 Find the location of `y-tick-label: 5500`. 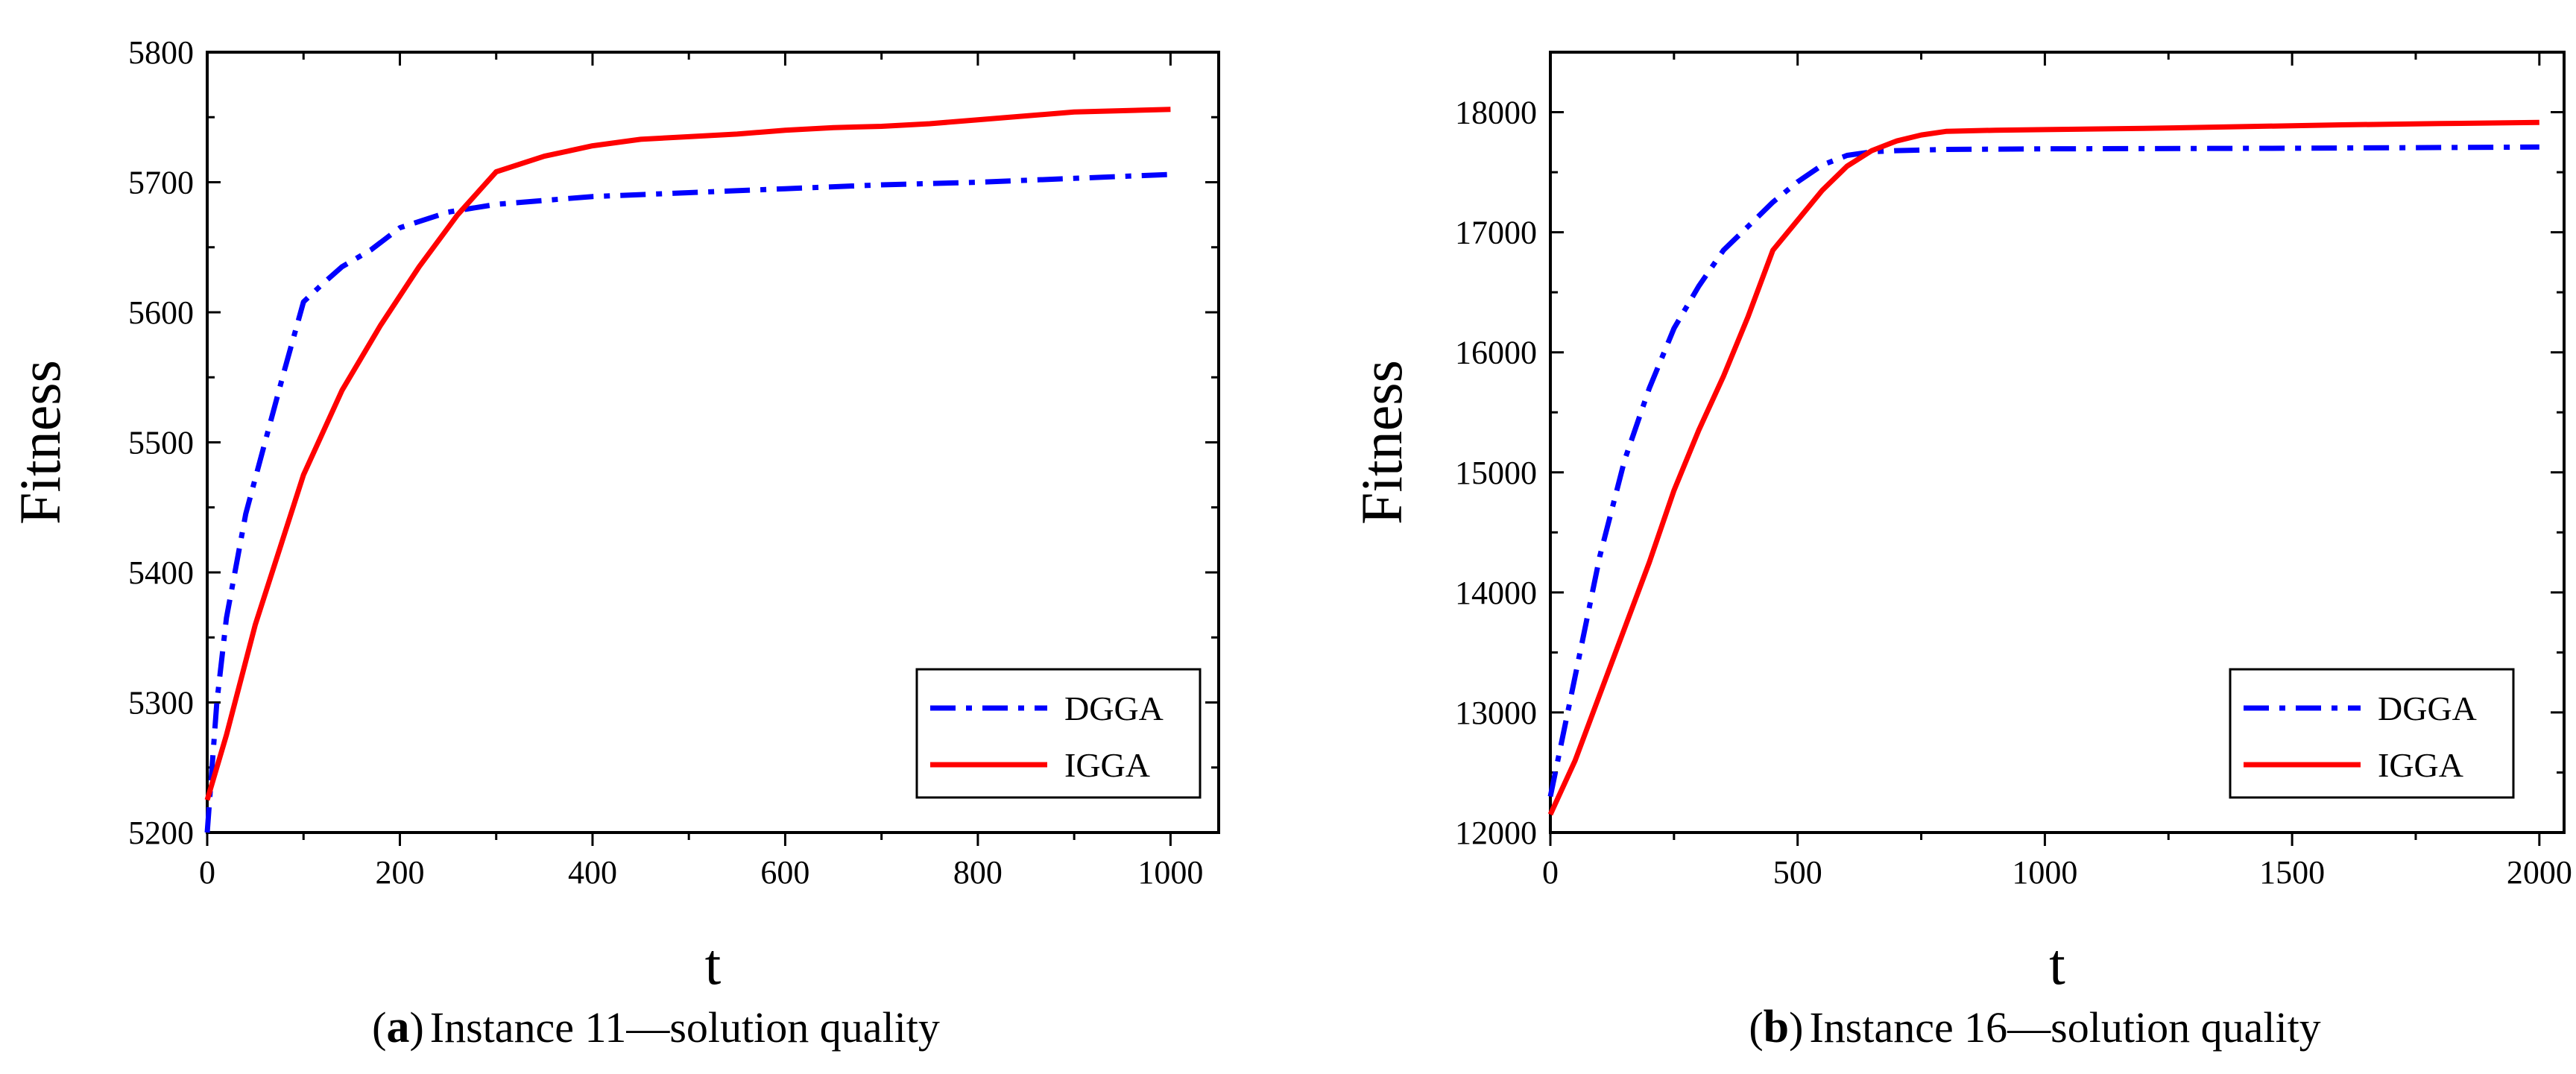

y-tick-label: 5500 is located at coordinates (161, 443).